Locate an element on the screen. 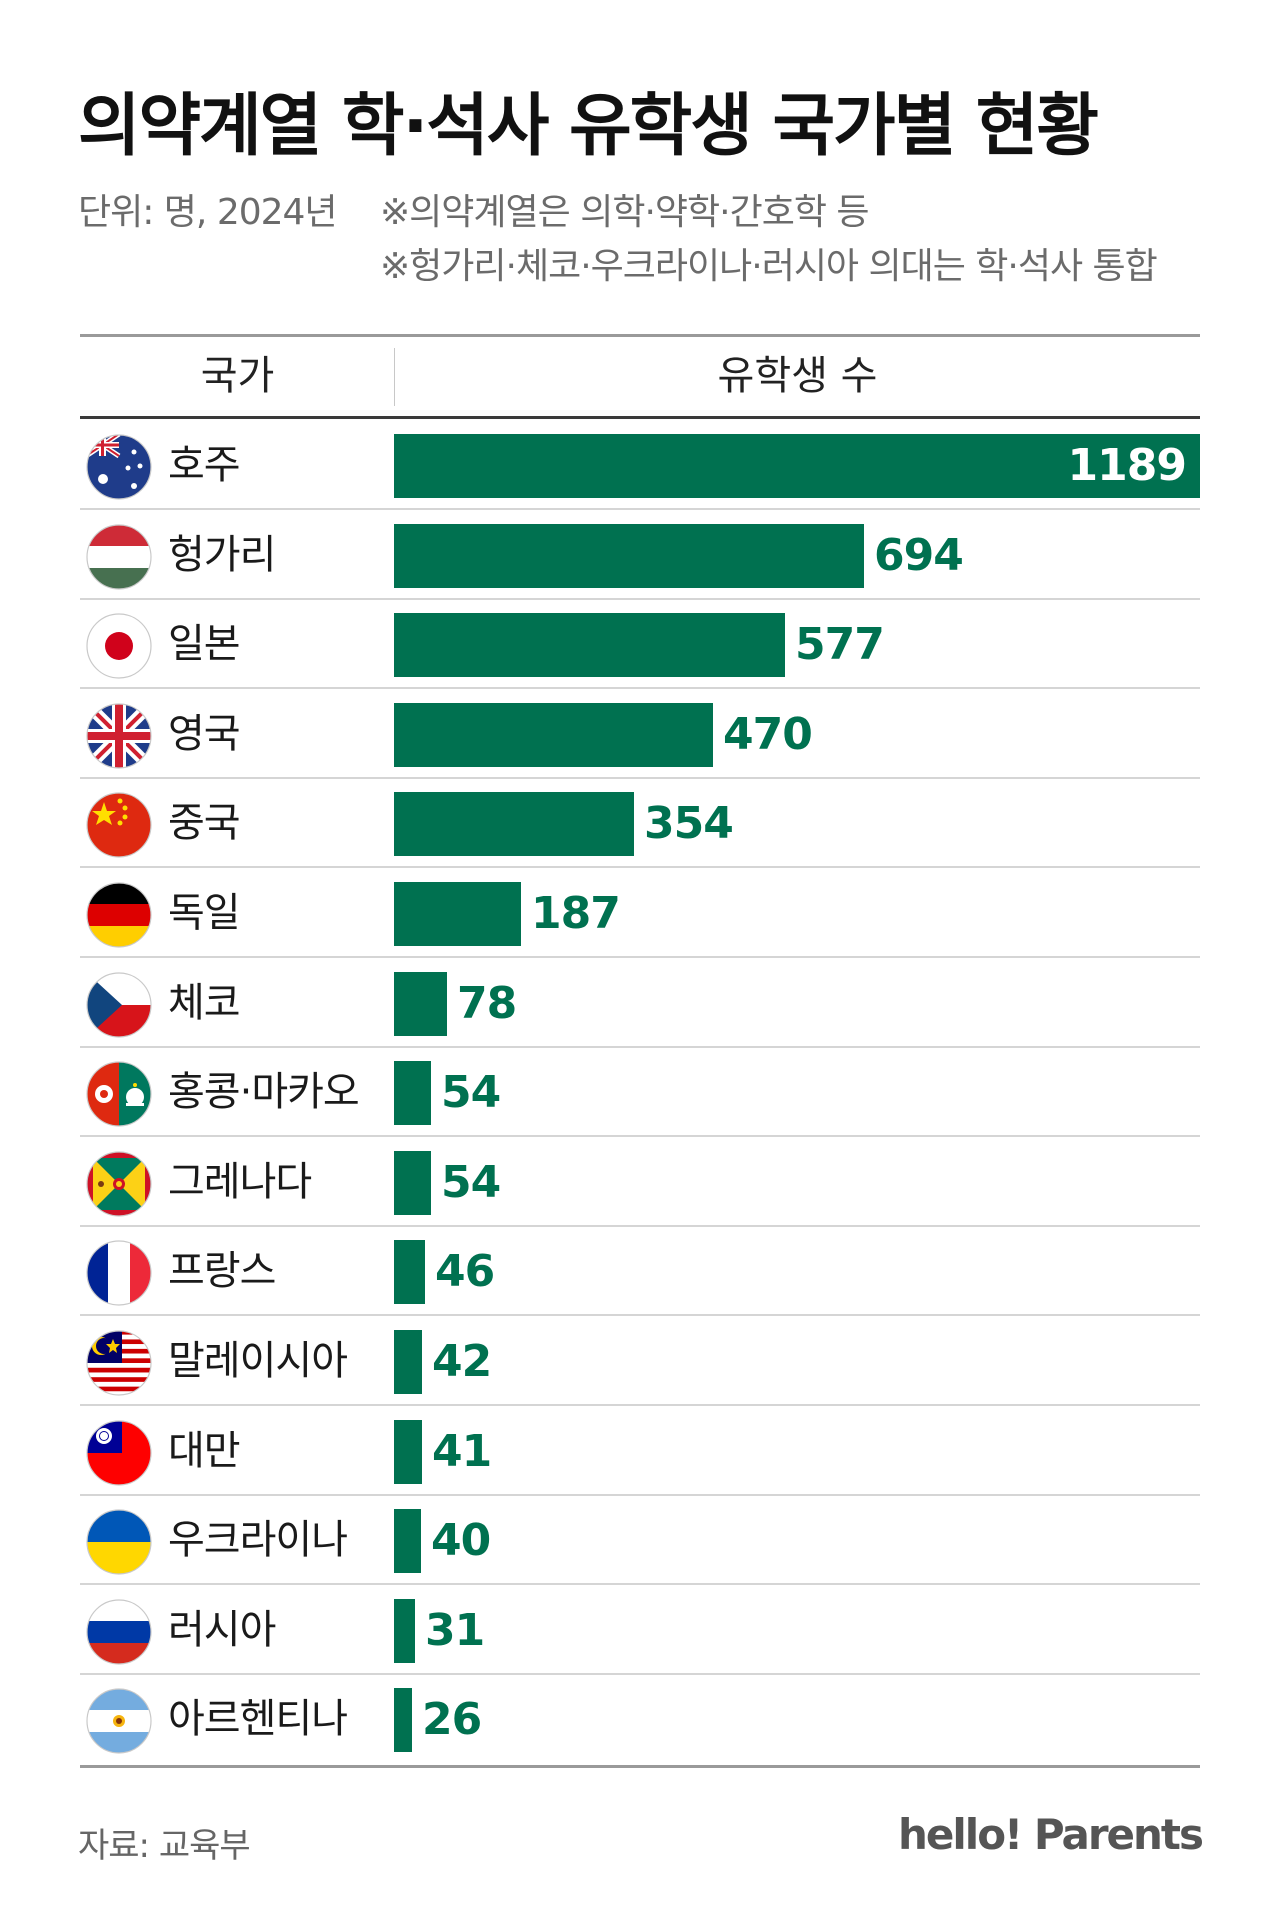 Image resolution: width=1280 pixels, height=1917 pixels. source-text: 자료: 교육부 is located at coordinates (164, 1846).